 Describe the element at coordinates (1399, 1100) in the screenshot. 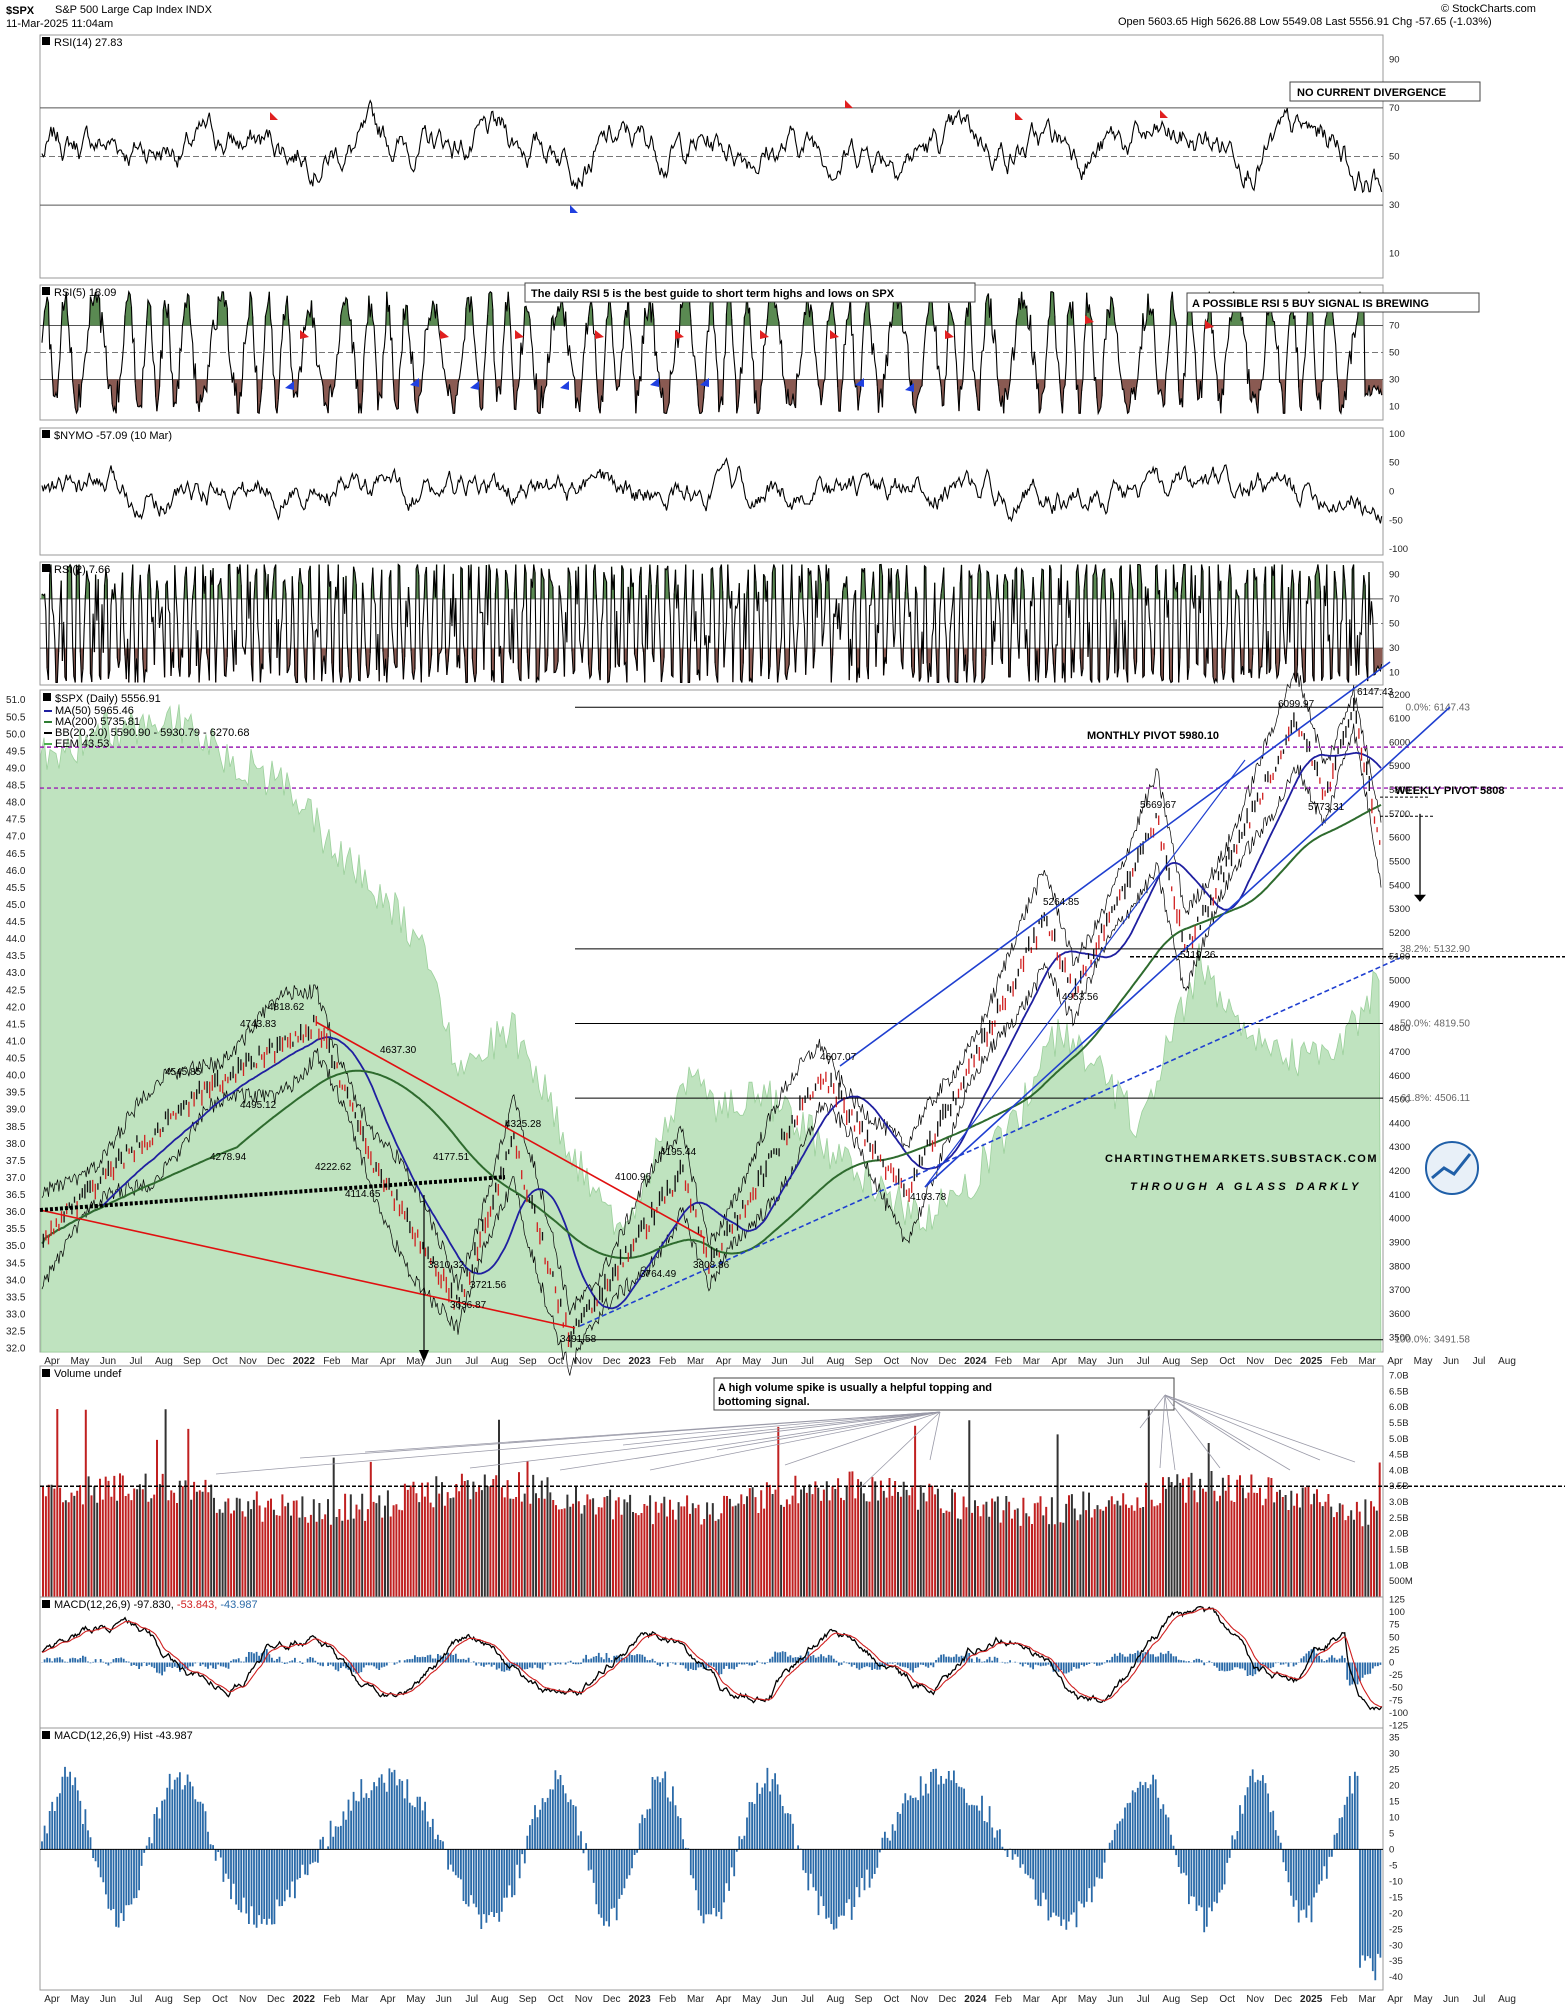

I see `price-tick: 4500` at that location.